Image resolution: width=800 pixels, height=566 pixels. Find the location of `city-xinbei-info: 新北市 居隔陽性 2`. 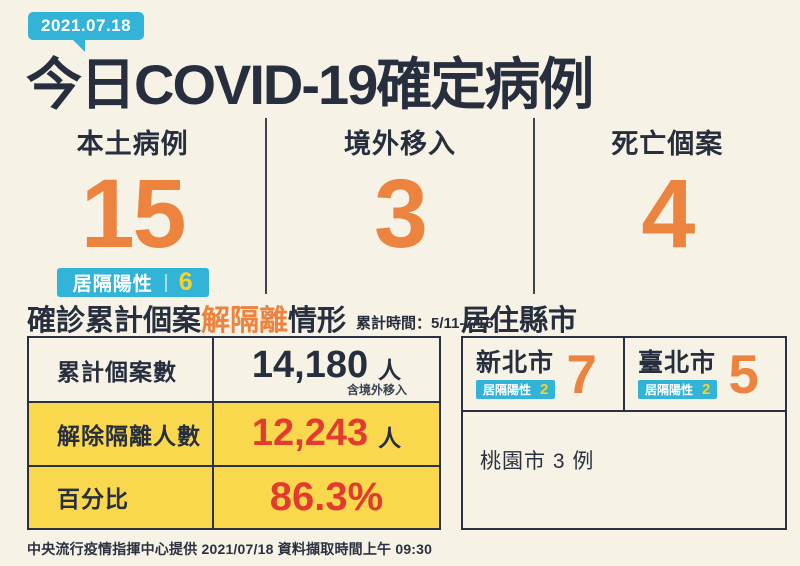

city-xinbei-info: 新北市 居隔陽性 2 is located at coordinates (516, 374).